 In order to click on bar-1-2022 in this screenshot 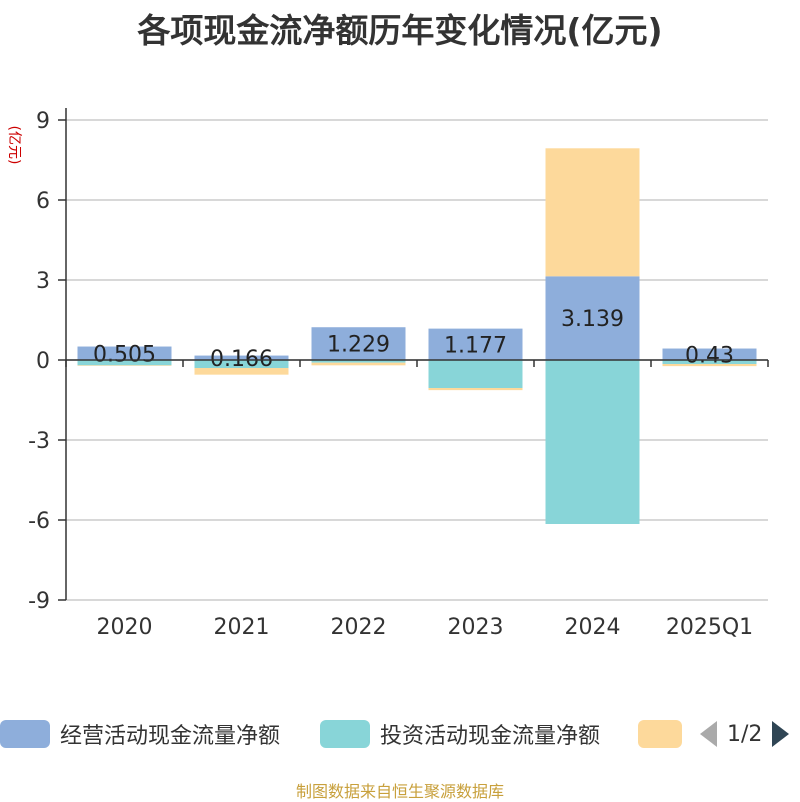, I will do `click(358, 361)`.